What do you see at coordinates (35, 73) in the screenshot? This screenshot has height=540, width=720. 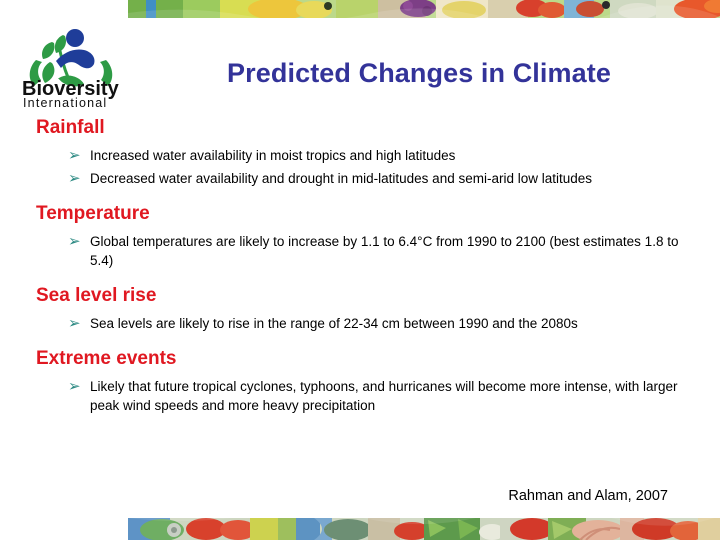 I see `logo-arc-left` at bounding box center [35, 73].